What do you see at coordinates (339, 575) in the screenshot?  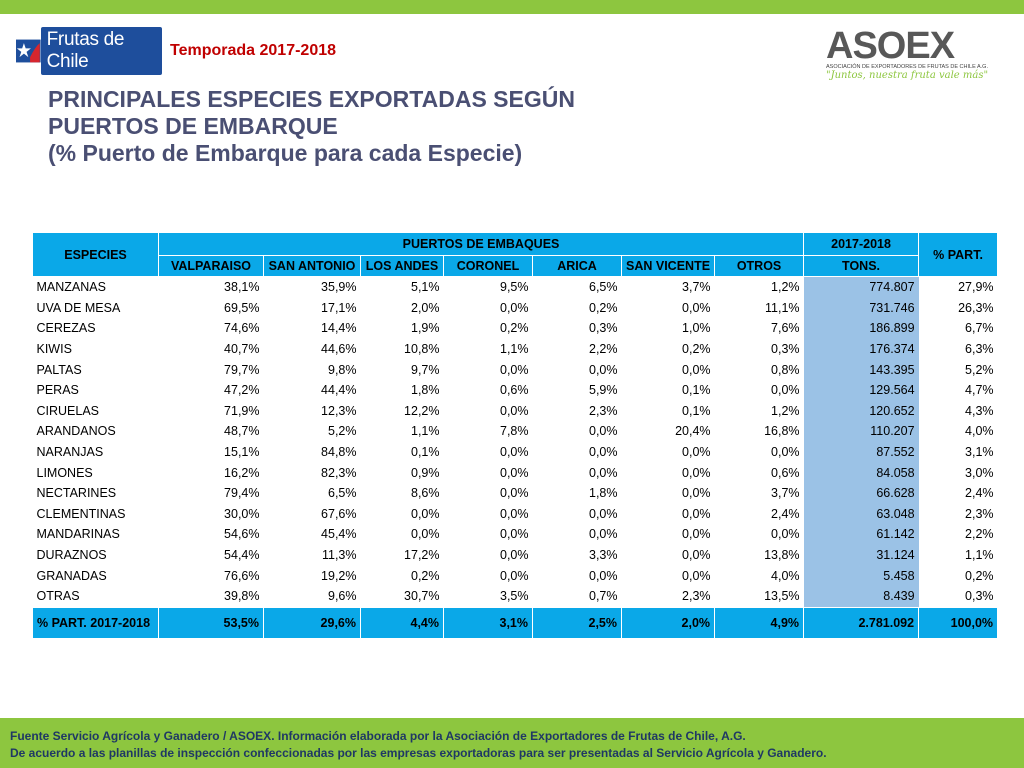 I see `port-share-cell: 19,2%` at bounding box center [339, 575].